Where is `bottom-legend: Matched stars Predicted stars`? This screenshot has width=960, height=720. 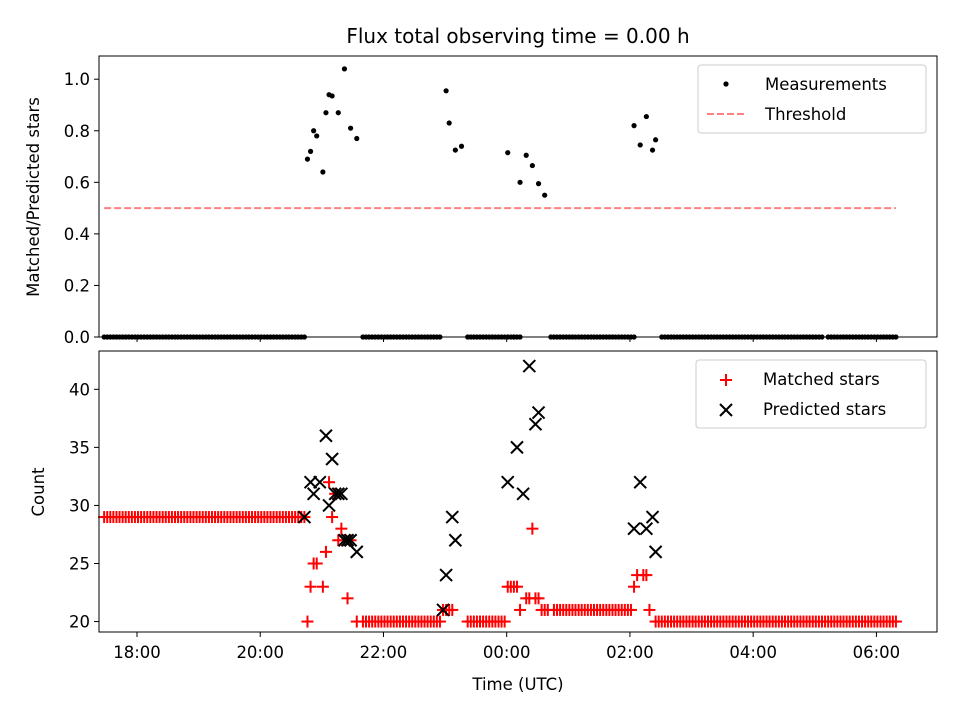 bottom-legend: Matched stars Predicted stars is located at coordinates (811, 394).